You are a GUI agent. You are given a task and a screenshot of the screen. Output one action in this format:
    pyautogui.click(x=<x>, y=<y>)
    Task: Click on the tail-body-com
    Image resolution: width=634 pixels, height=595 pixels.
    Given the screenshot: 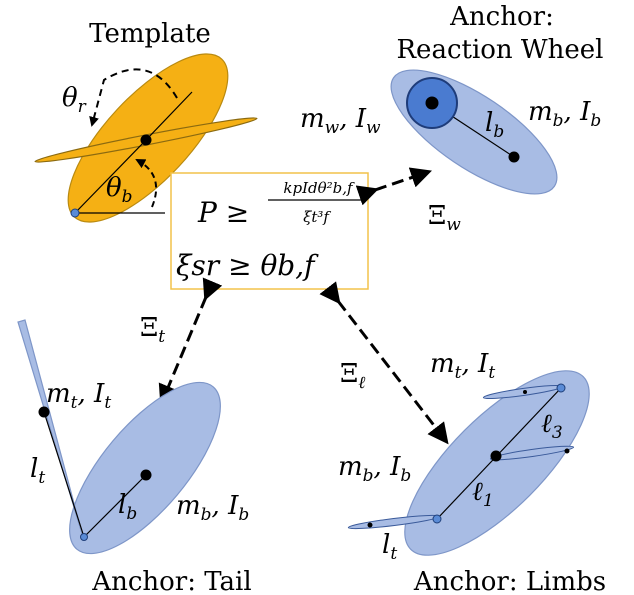 What is the action you would take?
    pyautogui.click(x=146, y=475)
    